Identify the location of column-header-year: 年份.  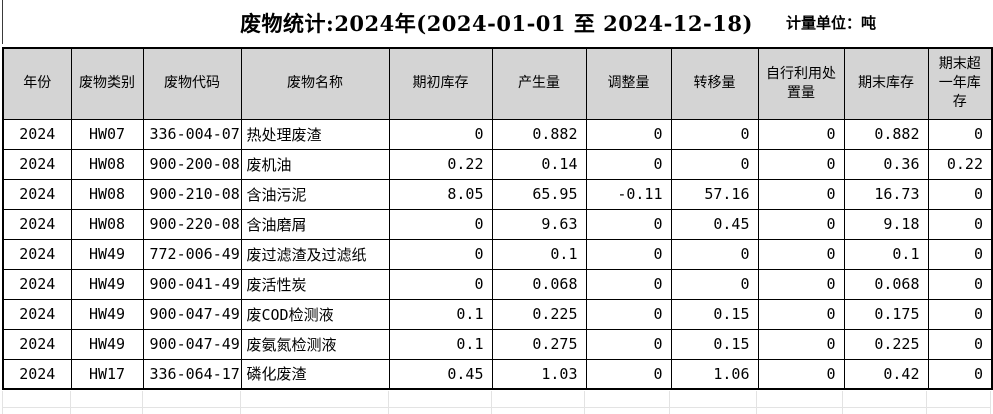
(37, 83).